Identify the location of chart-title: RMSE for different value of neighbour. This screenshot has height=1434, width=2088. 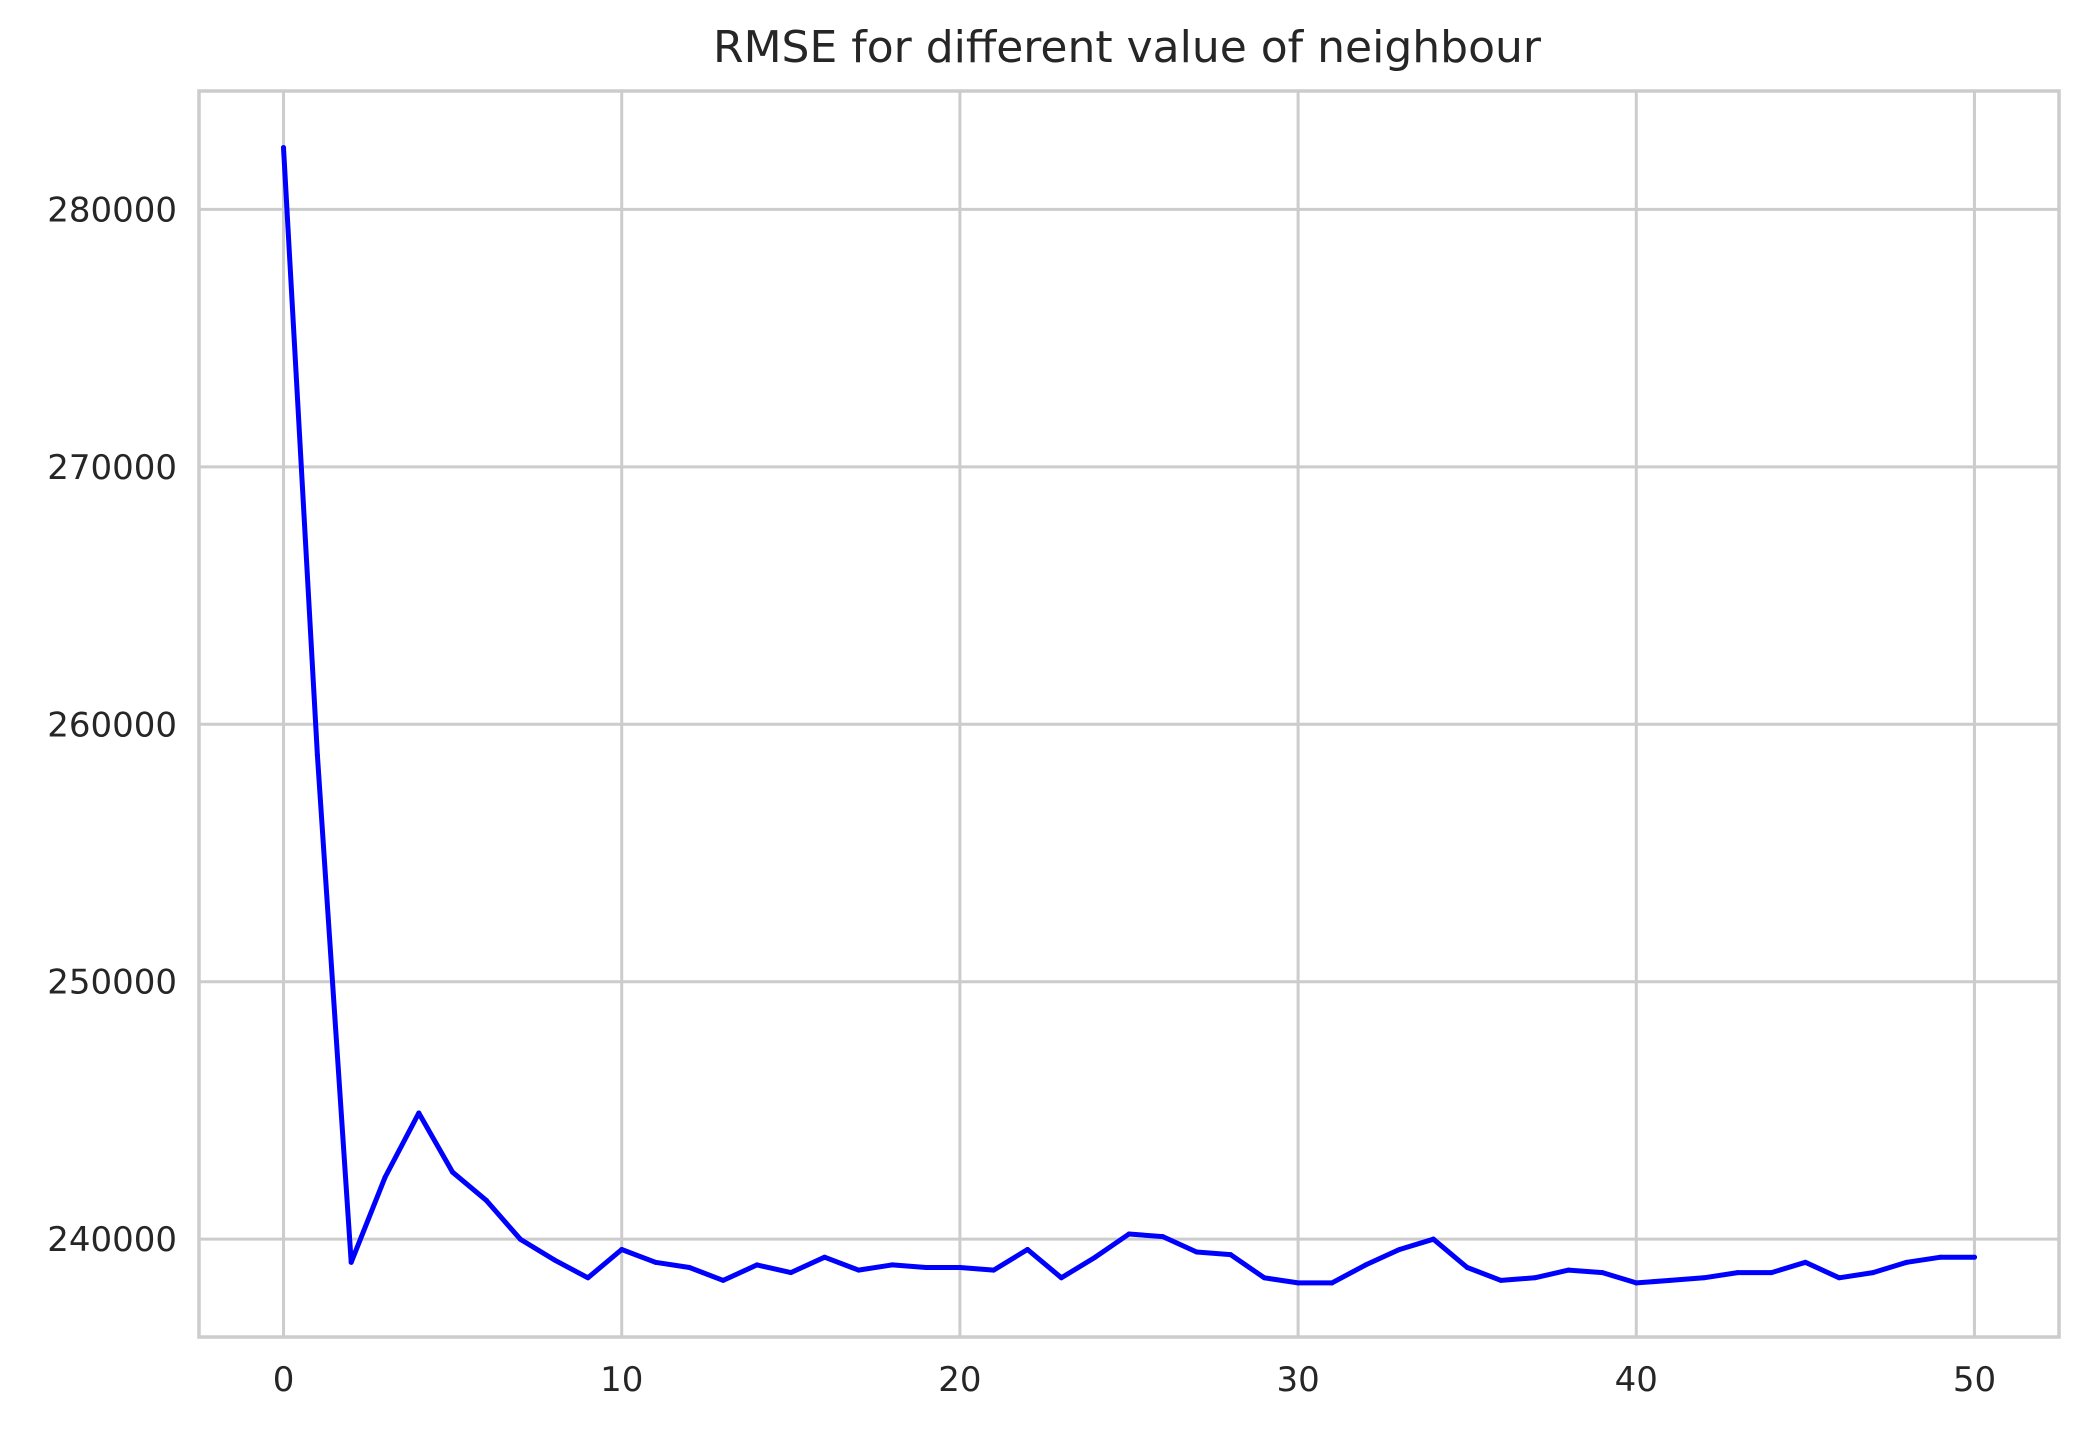
(1127, 47).